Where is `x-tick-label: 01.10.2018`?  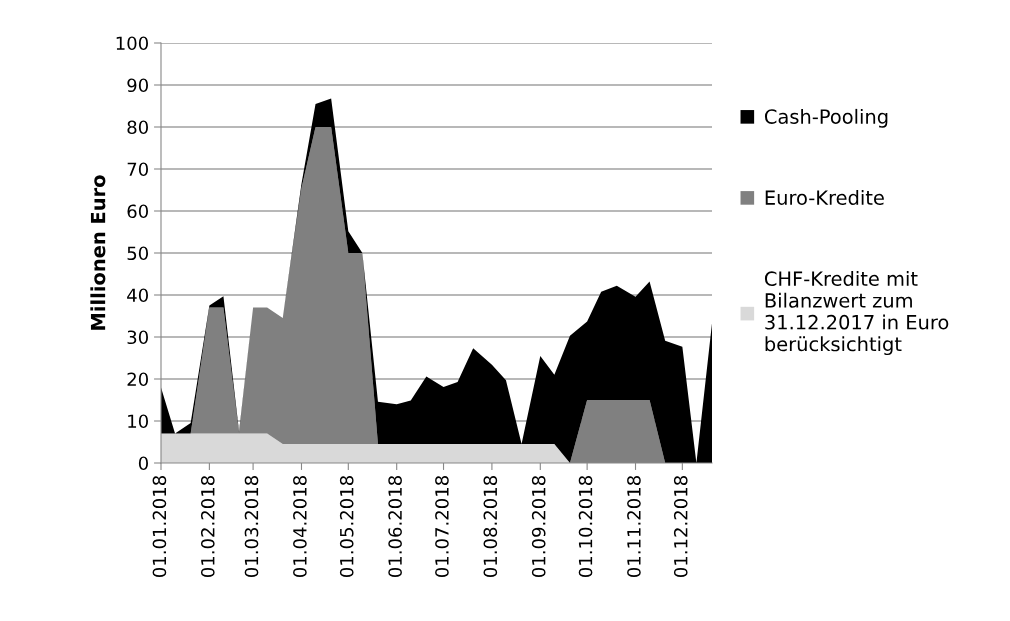 x-tick-label: 01.10.2018 is located at coordinates (585, 526).